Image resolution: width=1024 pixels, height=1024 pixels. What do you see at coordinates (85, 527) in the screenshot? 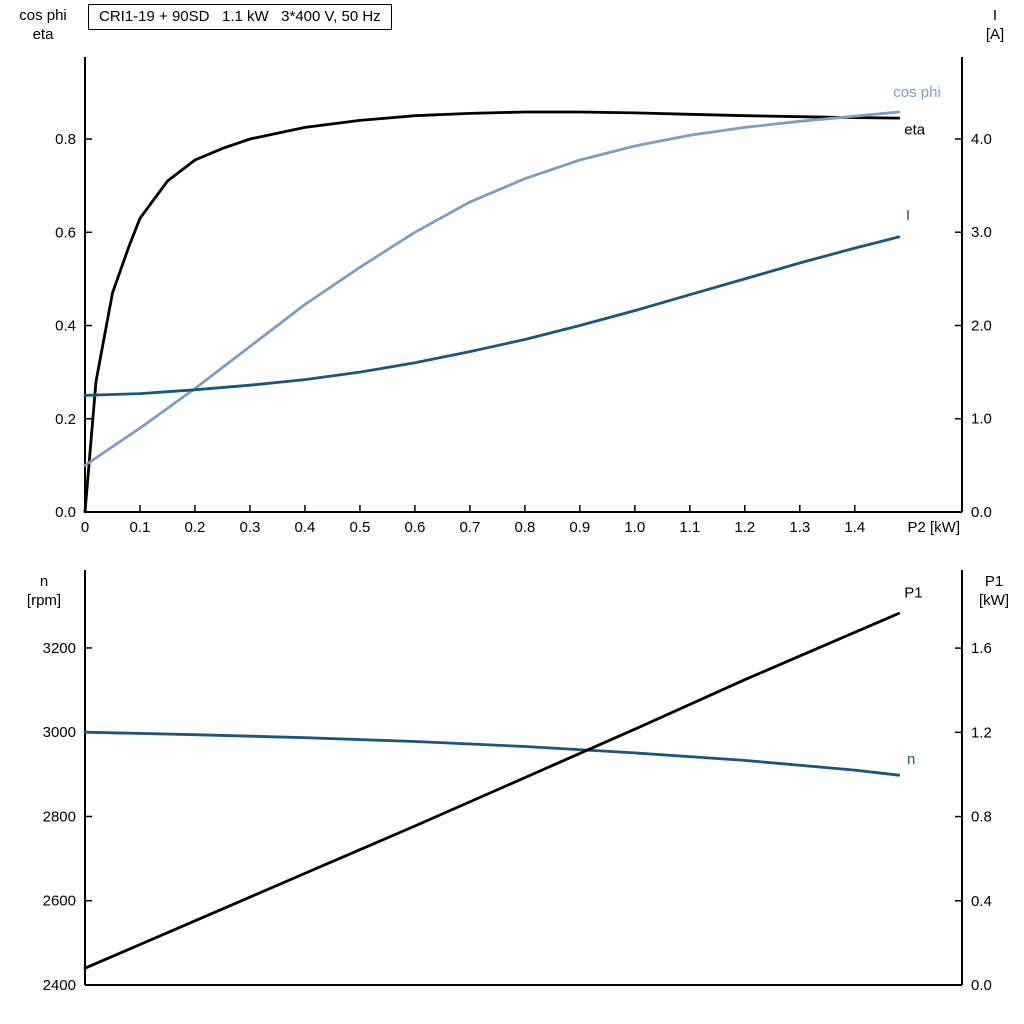
I see `svg-text: 0` at bounding box center [85, 527].